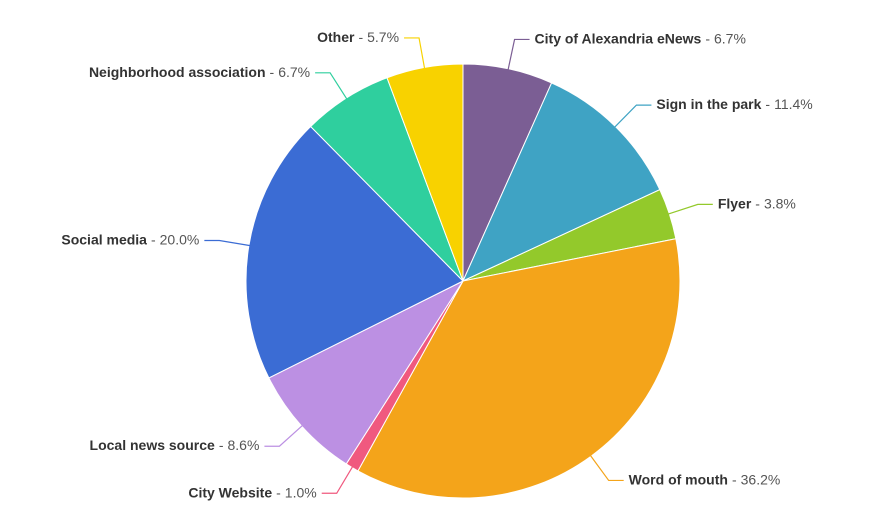  I want to click on slice-name: City Website, so click(230, 492).